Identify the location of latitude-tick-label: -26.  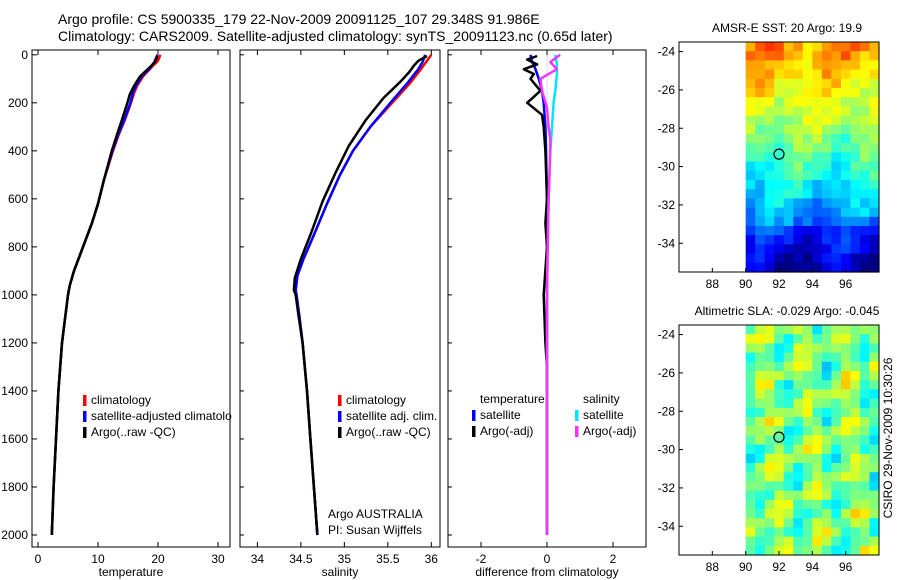
(667, 90).